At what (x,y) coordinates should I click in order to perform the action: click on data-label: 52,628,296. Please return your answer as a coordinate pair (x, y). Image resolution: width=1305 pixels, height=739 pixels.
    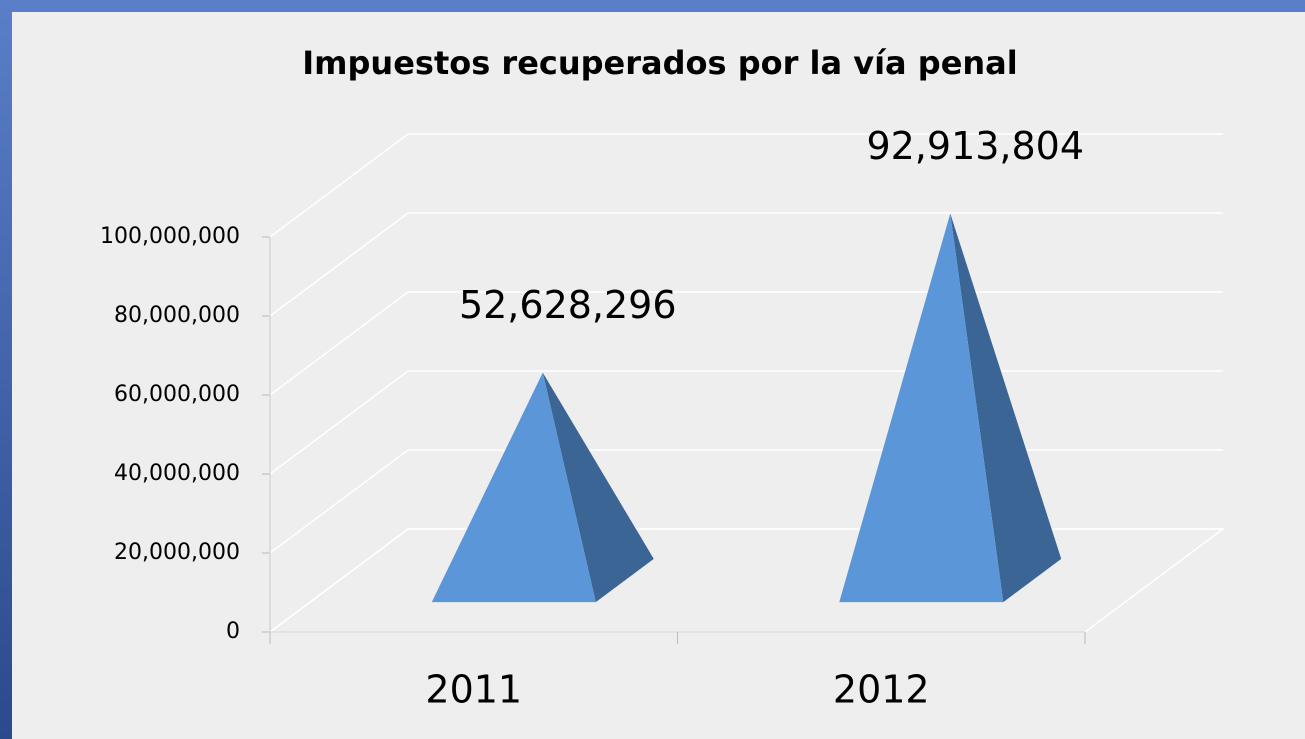
    Looking at the image, I should click on (568, 305).